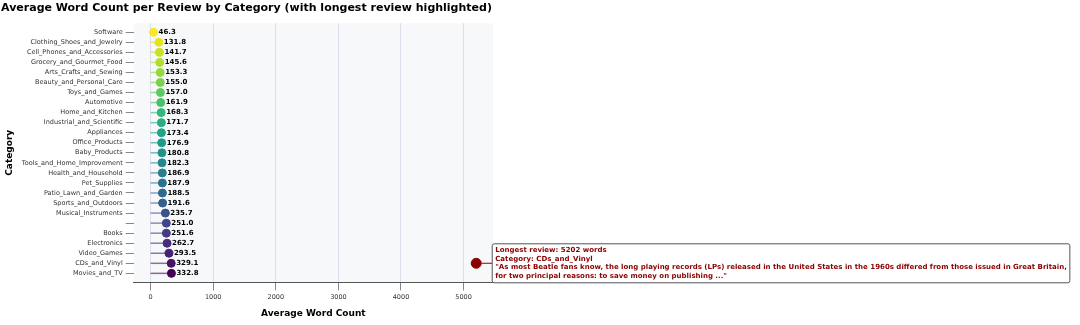 This screenshot has height=325, width=1080. Describe the element at coordinates (8, 152) in the screenshot. I see `y-axis-title: Category` at that location.